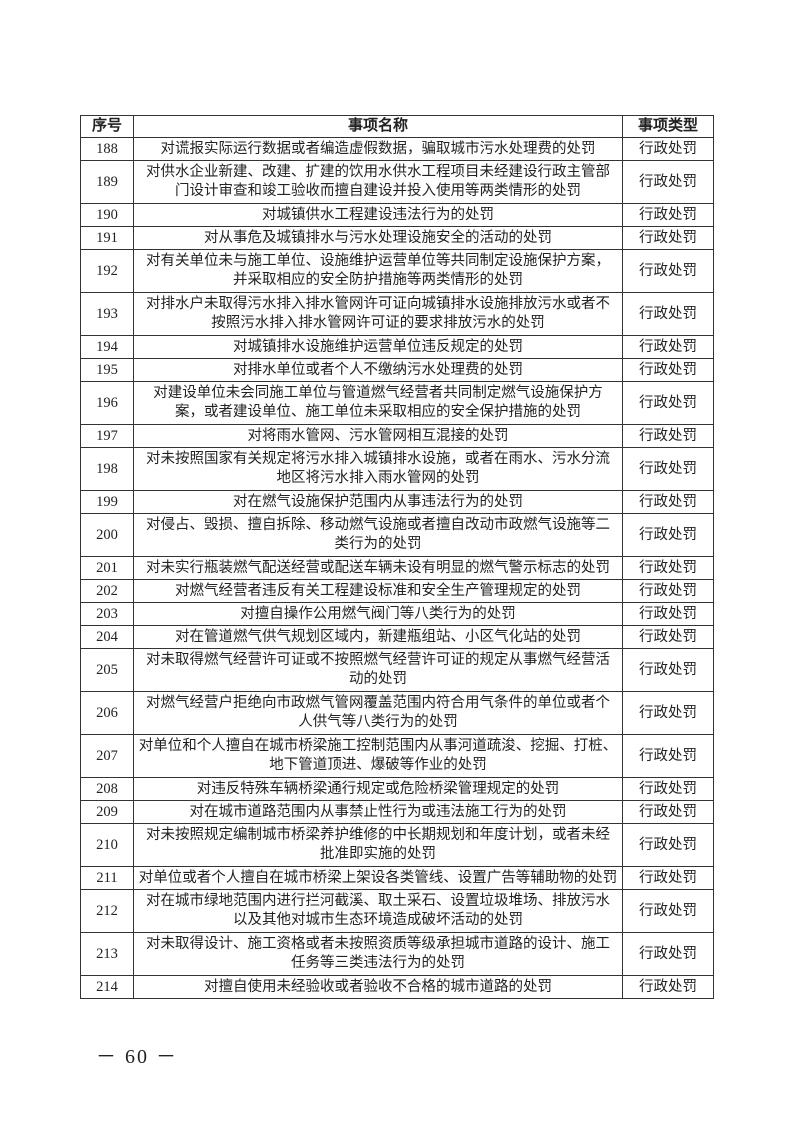  What do you see at coordinates (107, 271) in the screenshot?
I see `row-number: 192` at bounding box center [107, 271].